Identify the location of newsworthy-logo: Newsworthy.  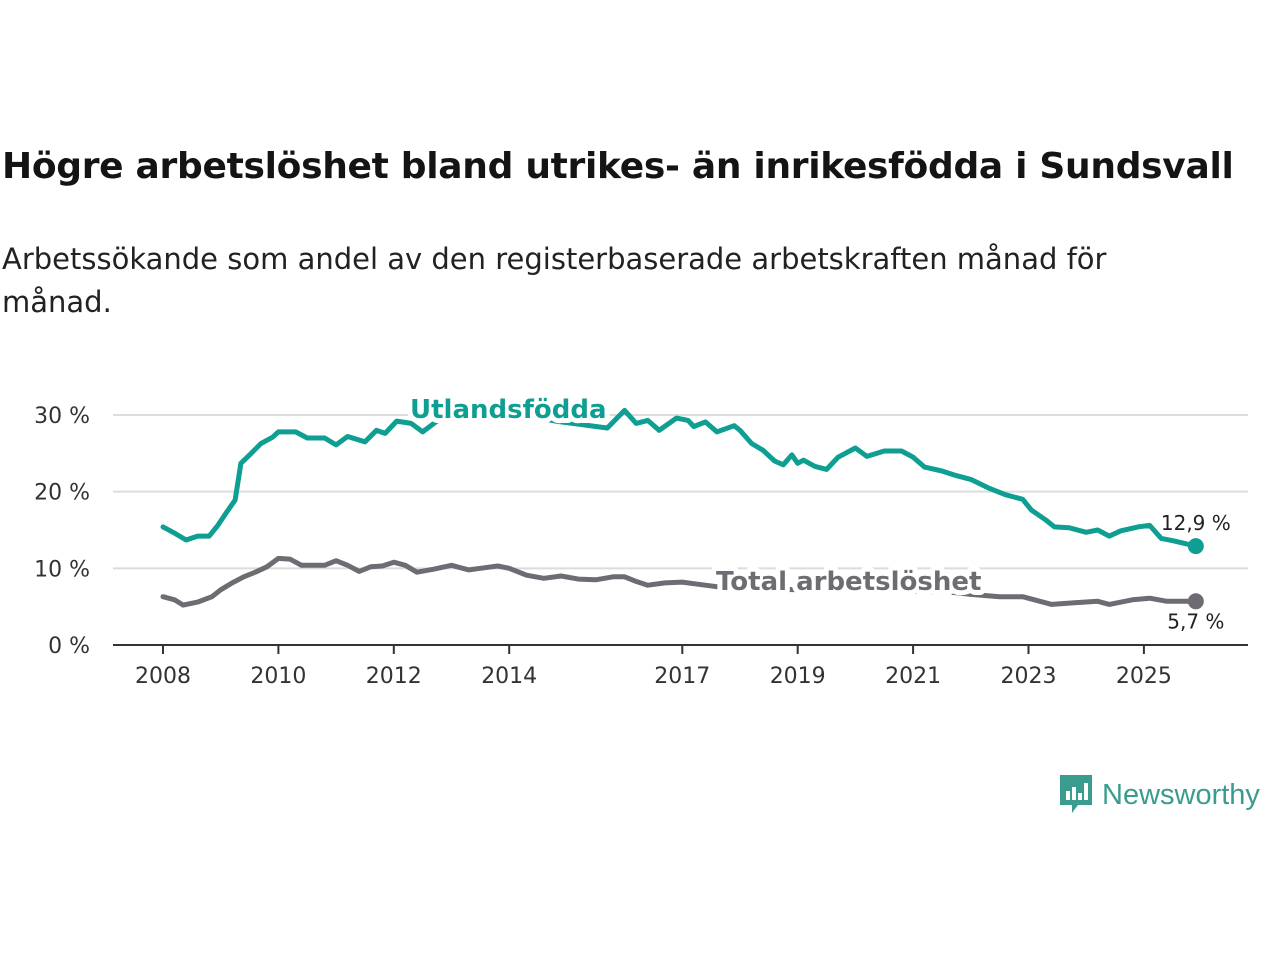
(1159, 795).